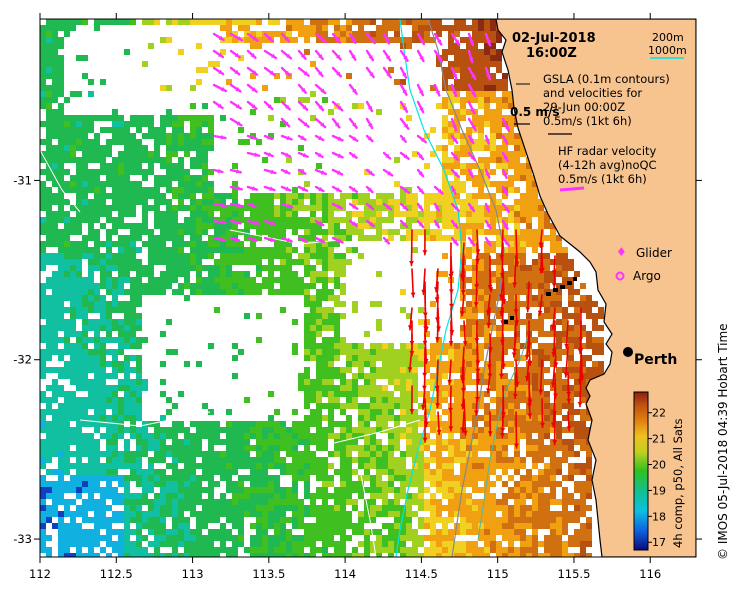 This screenshot has width=739, height=592. I want to click on x-tick-label: 115, so click(498, 574).